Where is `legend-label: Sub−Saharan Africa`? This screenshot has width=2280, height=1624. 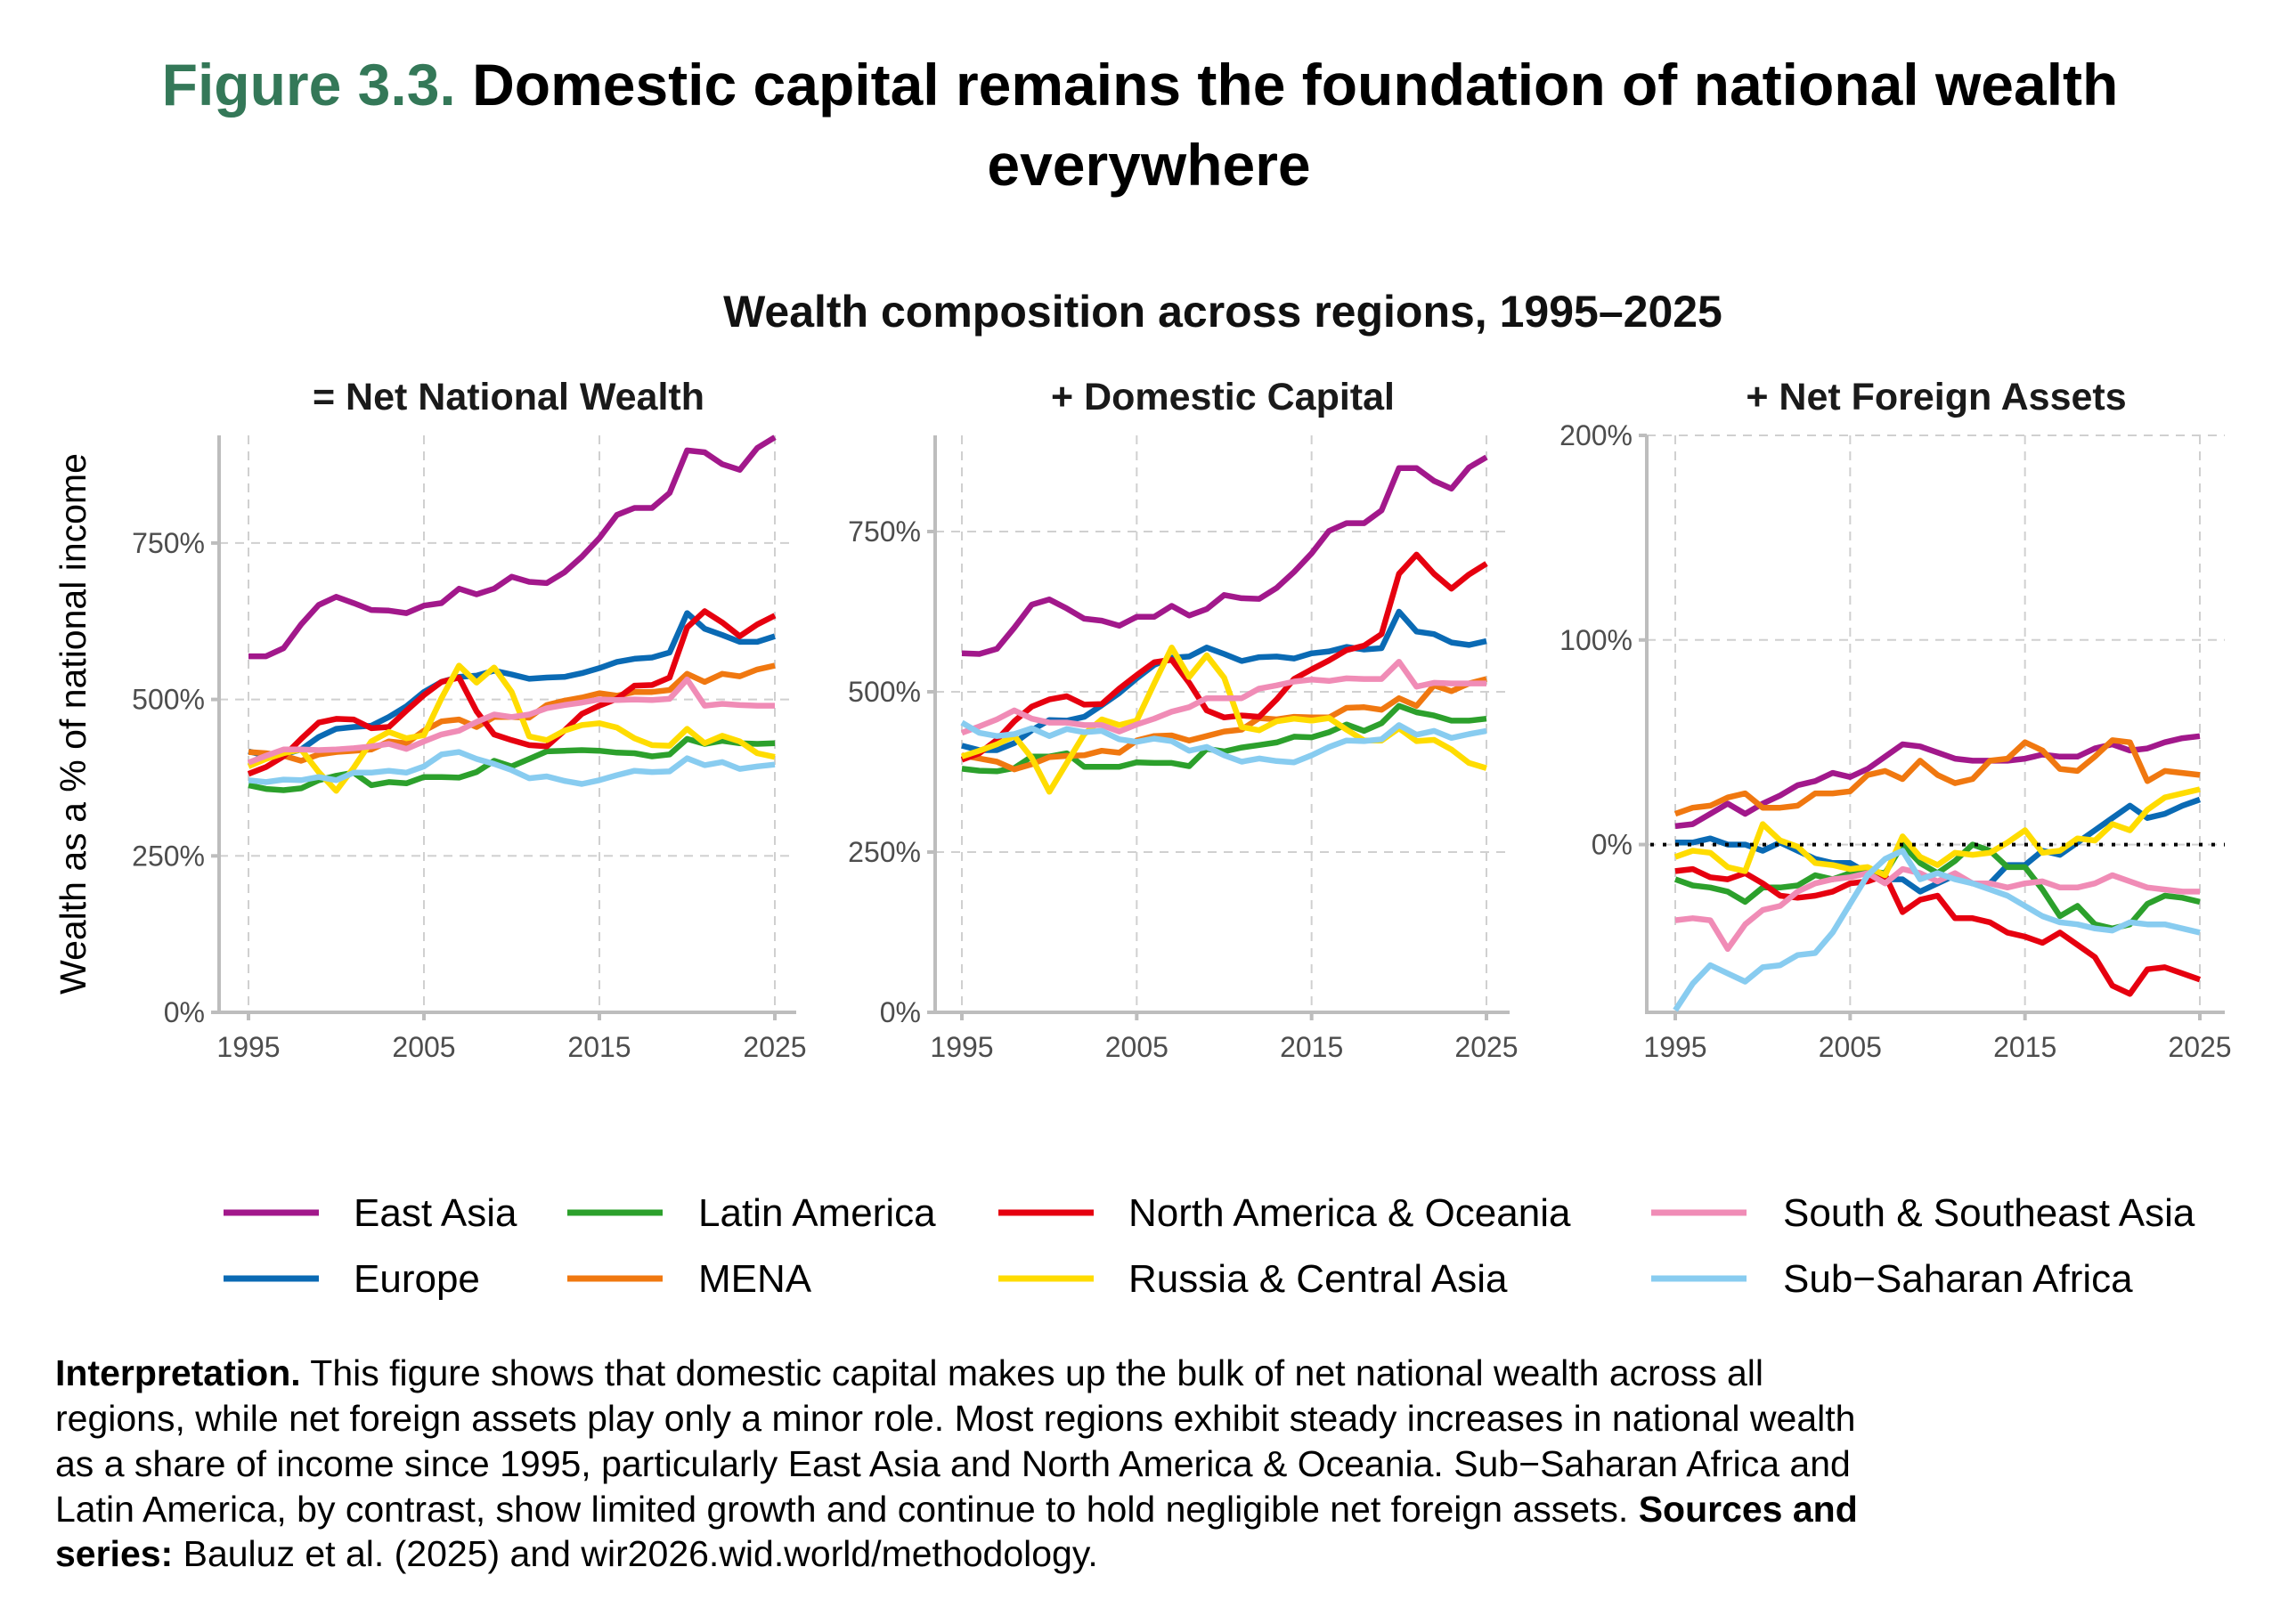
legend-label: Sub−Saharan Africa is located at coordinates (1958, 1279).